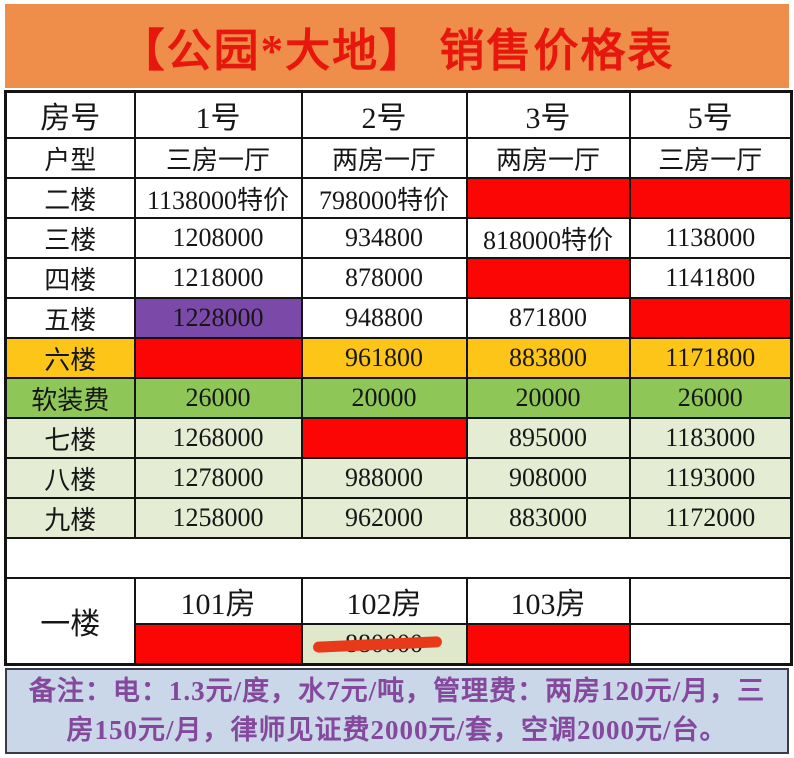  What do you see at coordinates (218, 518) in the screenshot?
I see `price-cell: 1258000` at bounding box center [218, 518].